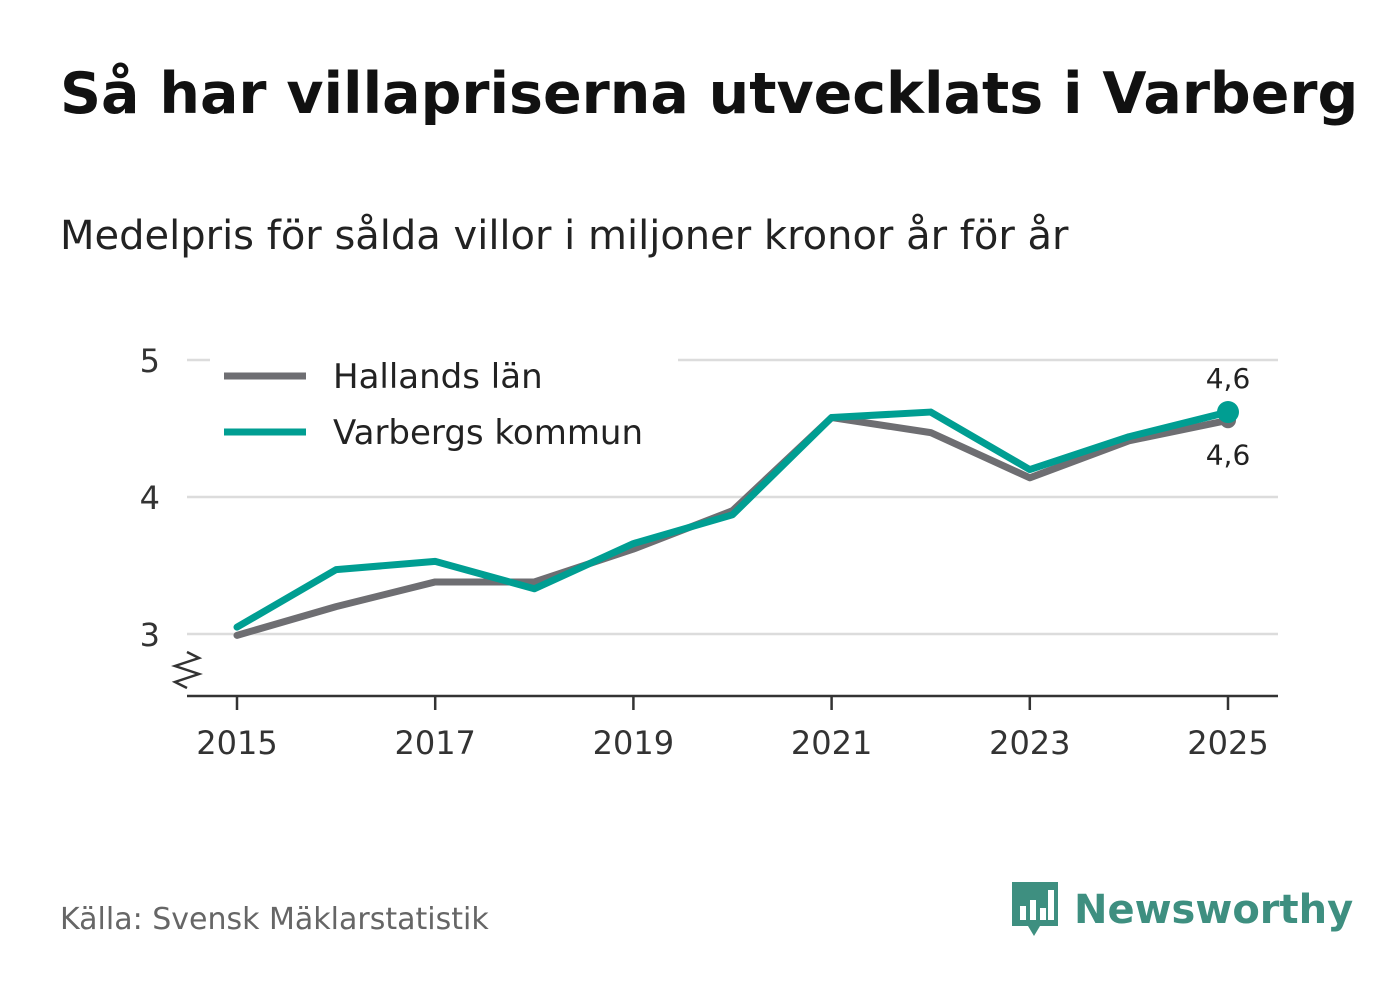  Describe the element at coordinates (1035, 909) in the screenshot. I see `newsworthy-logo-icon` at that location.